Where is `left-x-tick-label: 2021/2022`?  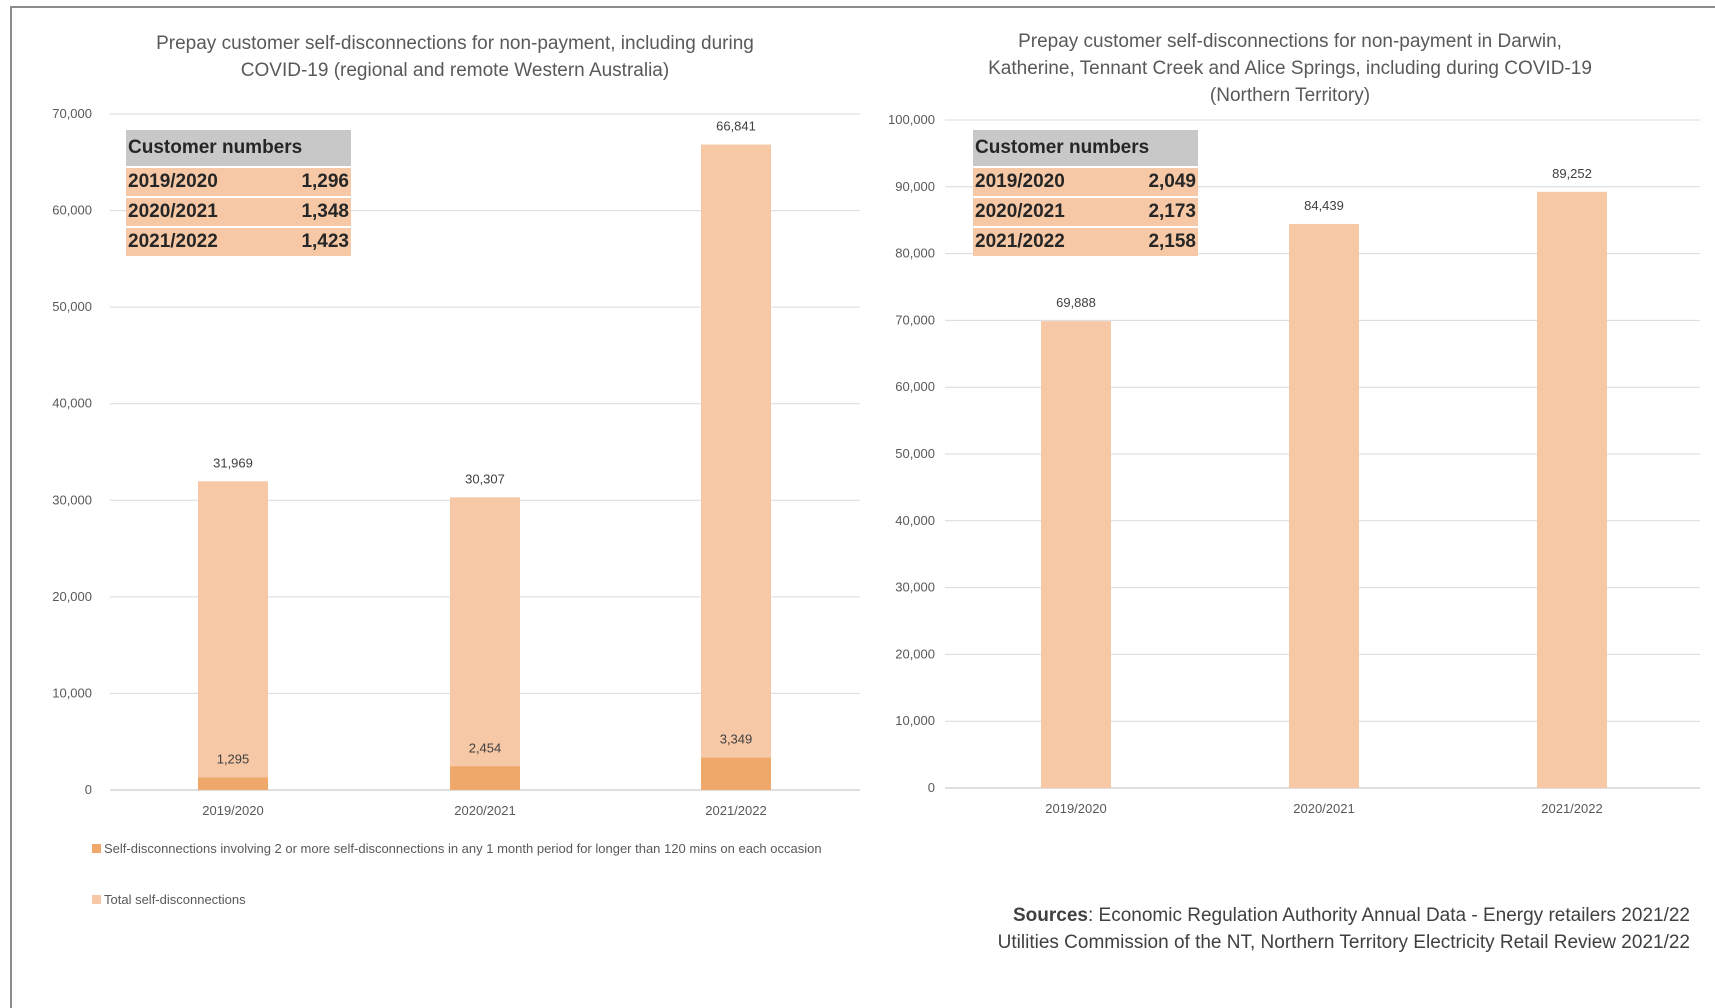 left-x-tick-label: 2021/2022 is located at coordinates (735, 810).